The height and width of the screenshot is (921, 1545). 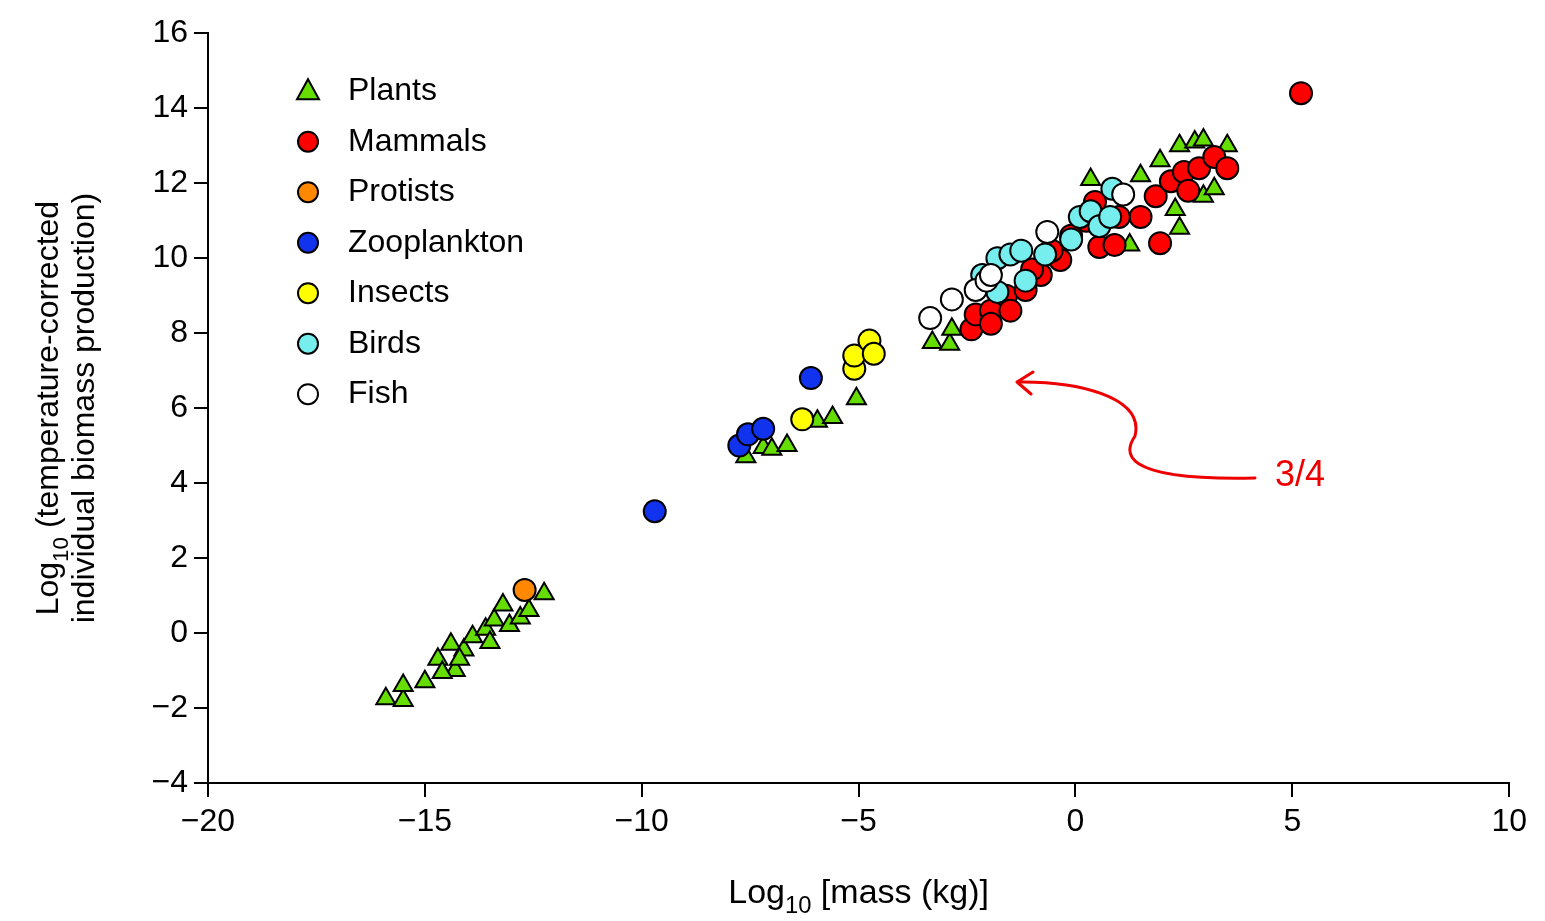 What do you see at coordinates (417, 139) in the screenshot?
I see `legend-label: Mammals` at bounding box center [417, 139].